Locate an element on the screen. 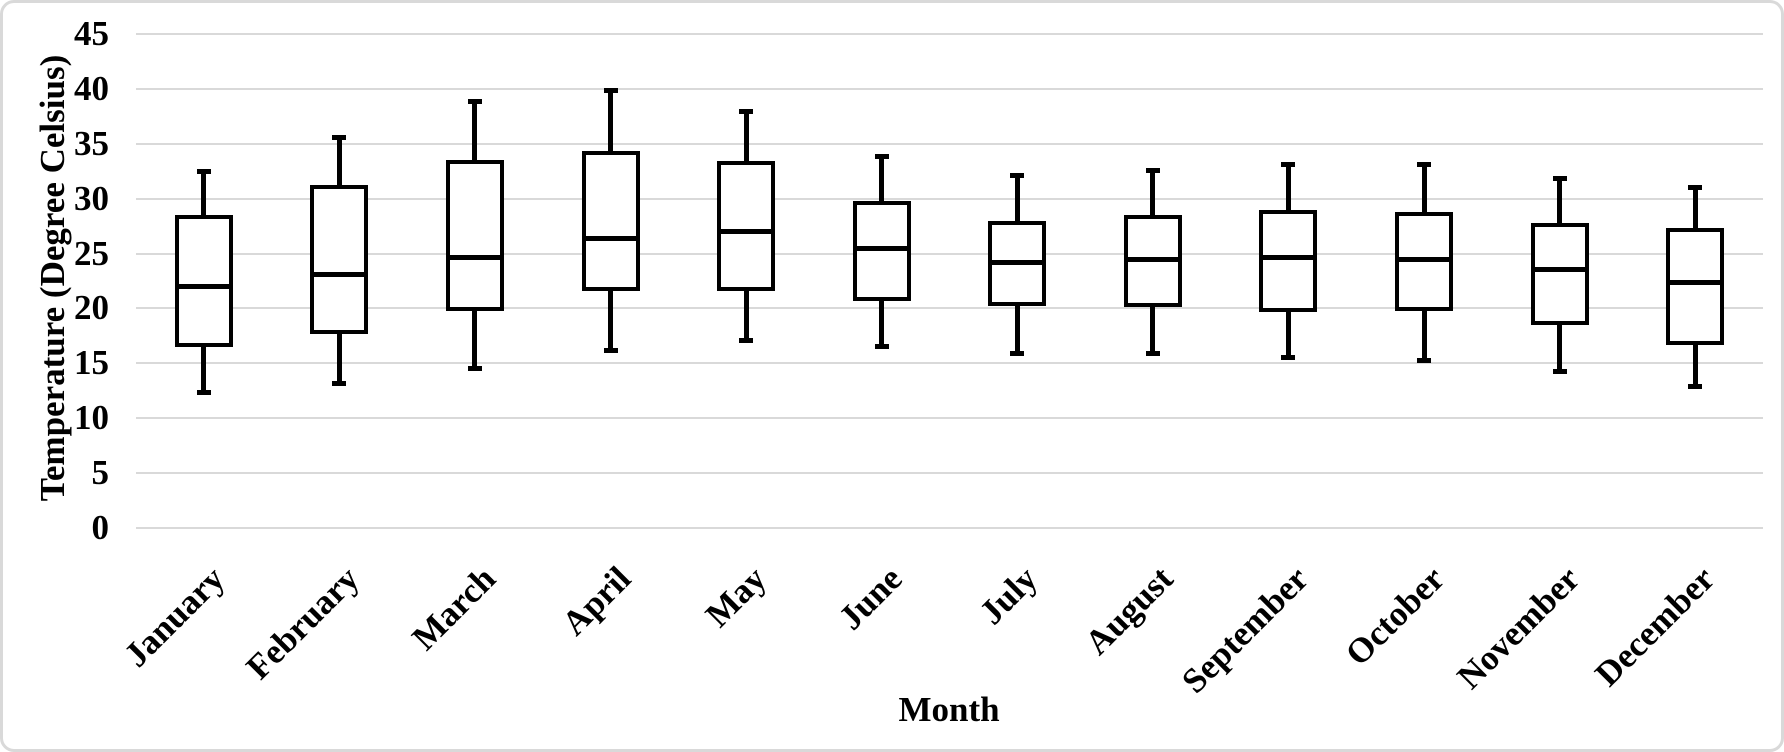 The height and width of the screenshot is (752, 1784). whisker-lower-june is located at coordinates (881, 323).